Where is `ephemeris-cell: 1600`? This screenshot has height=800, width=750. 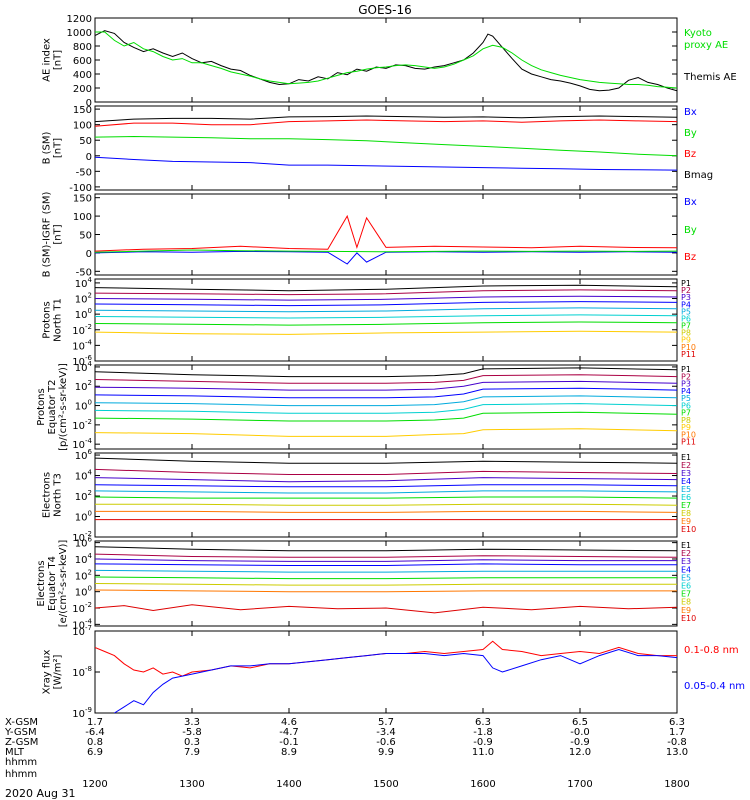
ephemeris-cell: 1600 is located at coordinates (482, 784).